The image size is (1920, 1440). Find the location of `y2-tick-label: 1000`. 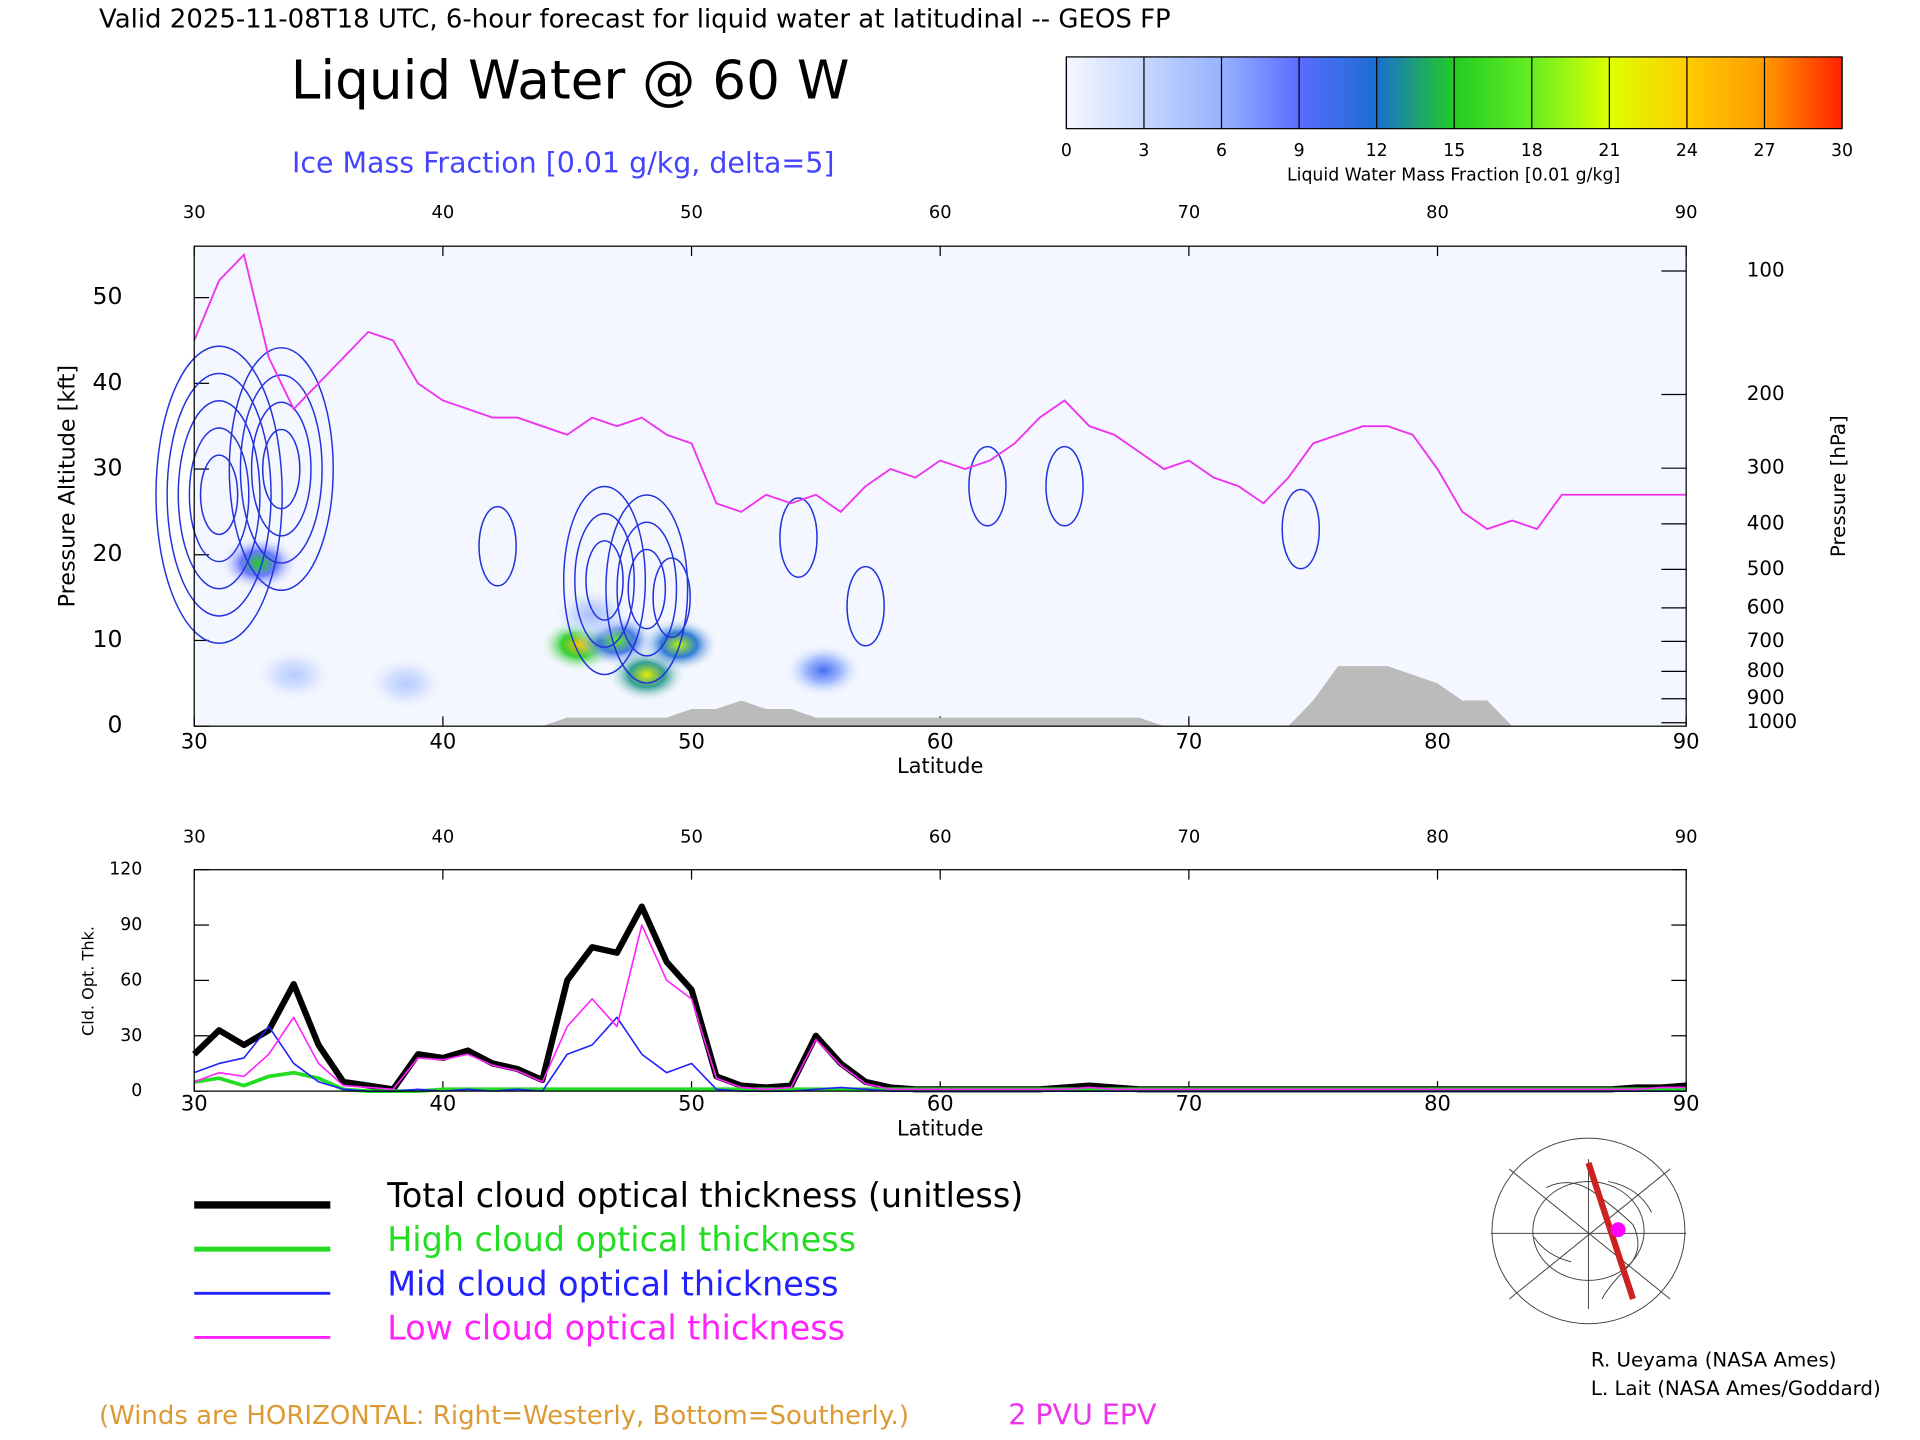

y2-tick-label: 1000 is located at coordinates (1772, 721).